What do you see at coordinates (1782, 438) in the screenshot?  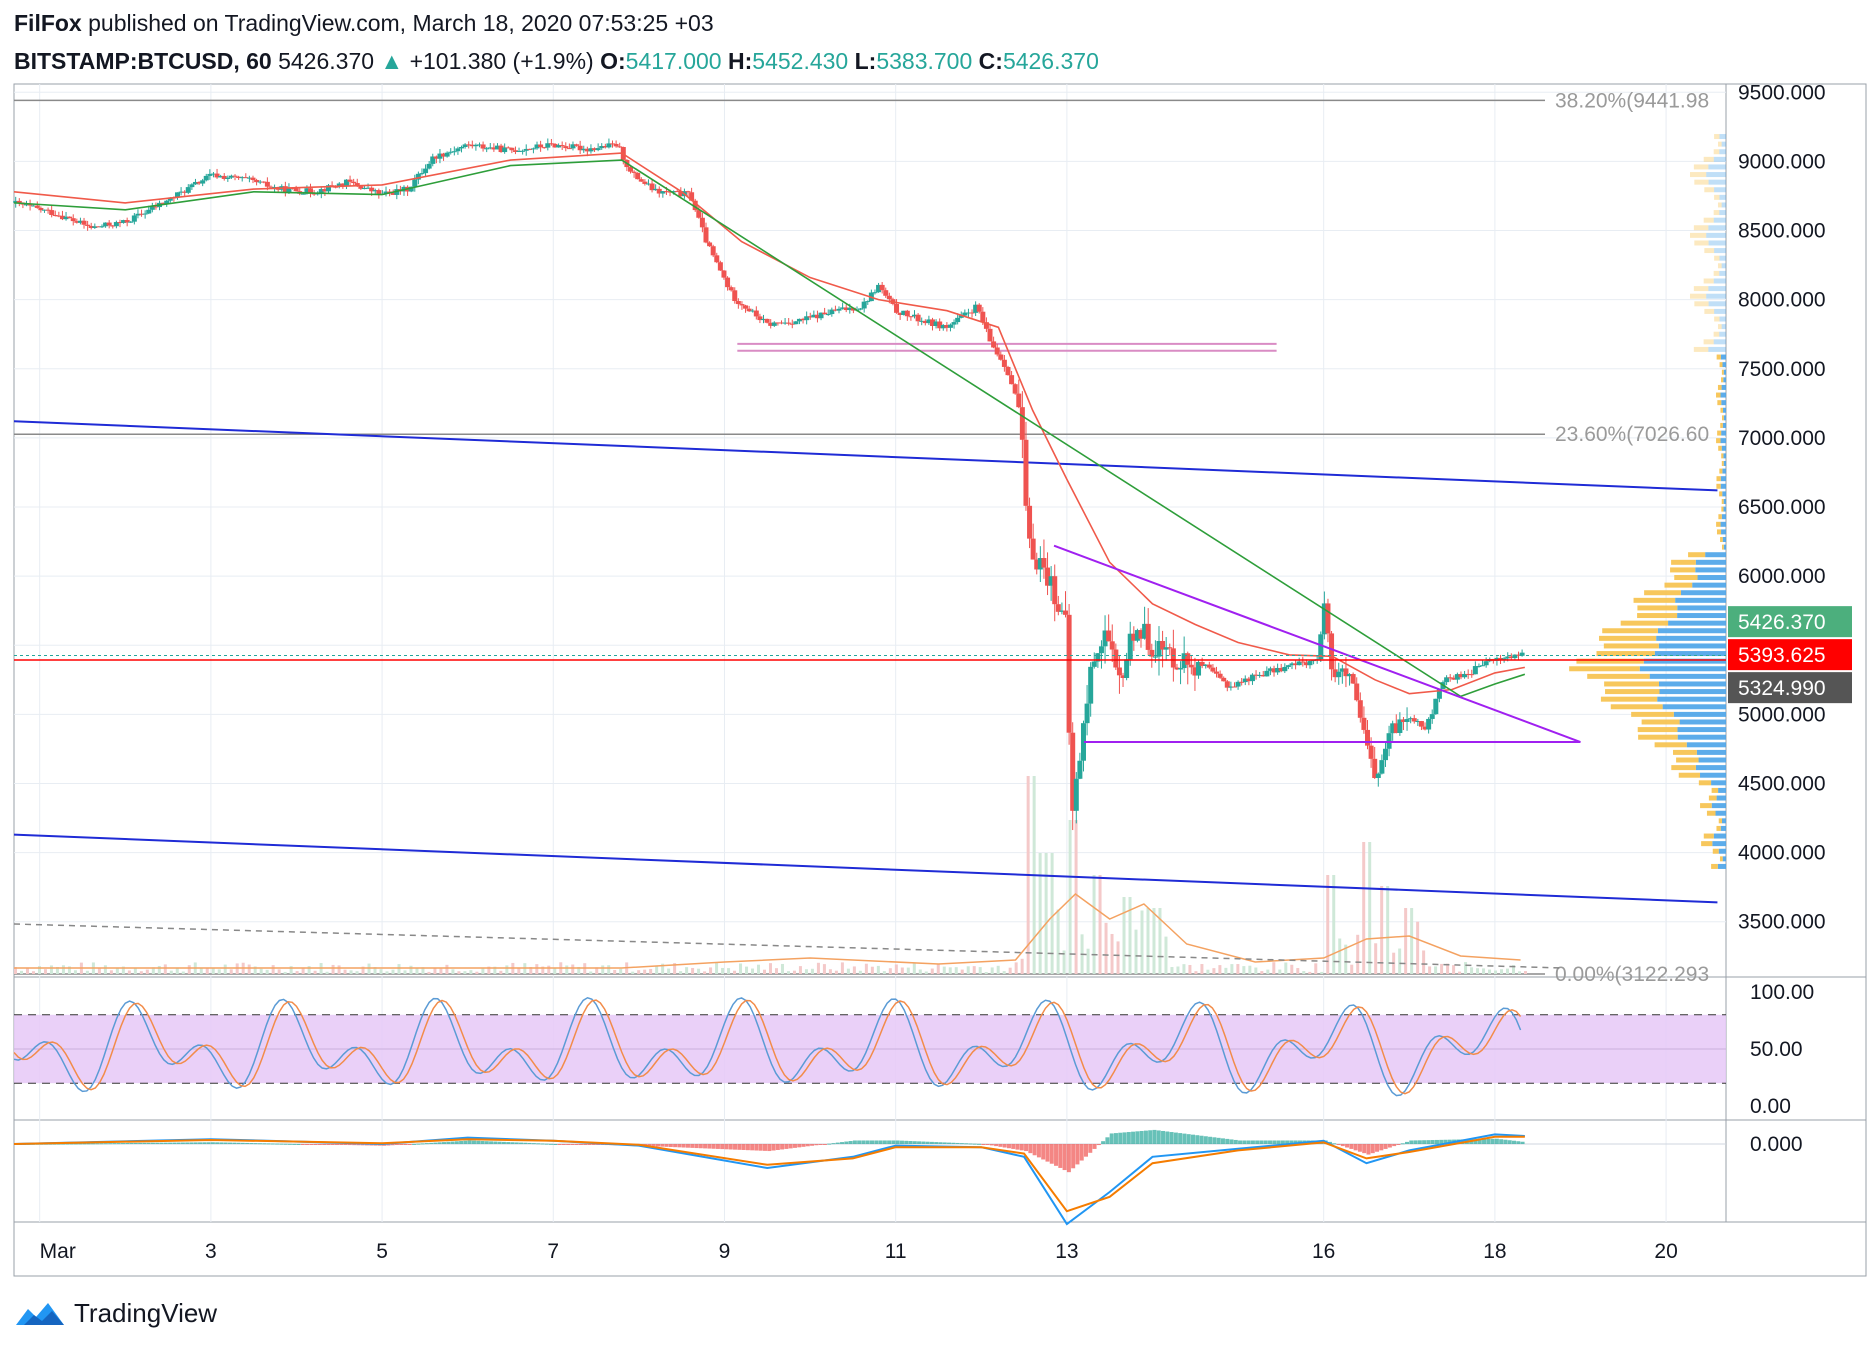 I see `price-axis-label: 7000.000` at bounding box center [1782, 438].